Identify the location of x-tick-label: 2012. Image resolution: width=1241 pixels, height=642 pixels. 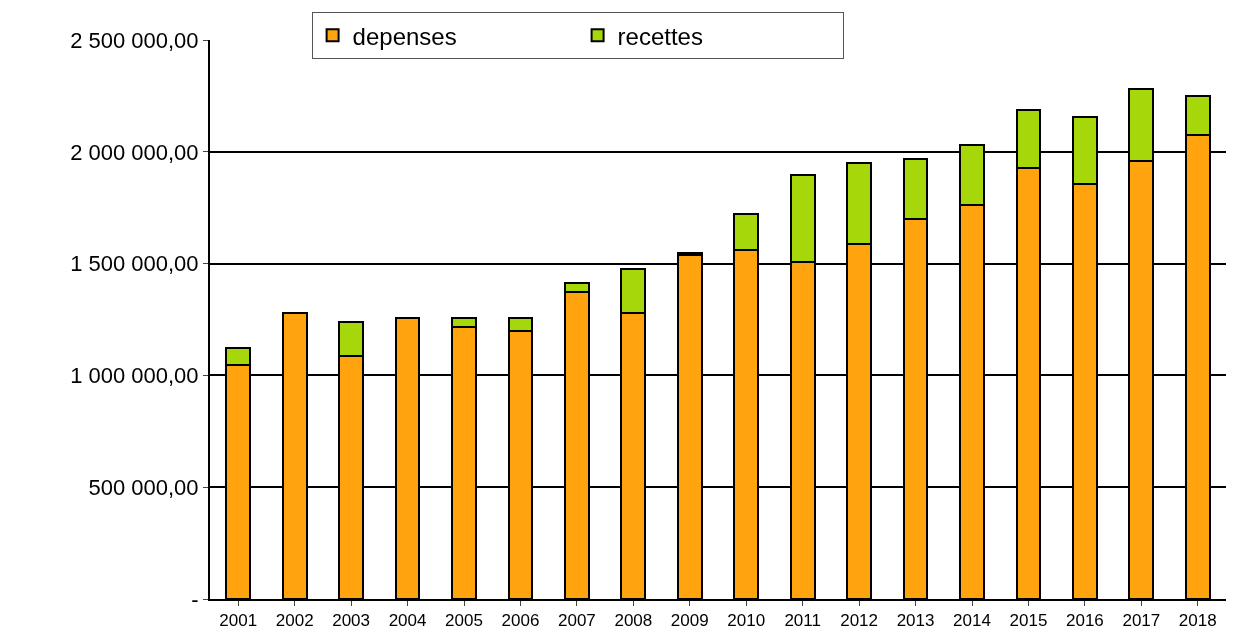
(859, 621).